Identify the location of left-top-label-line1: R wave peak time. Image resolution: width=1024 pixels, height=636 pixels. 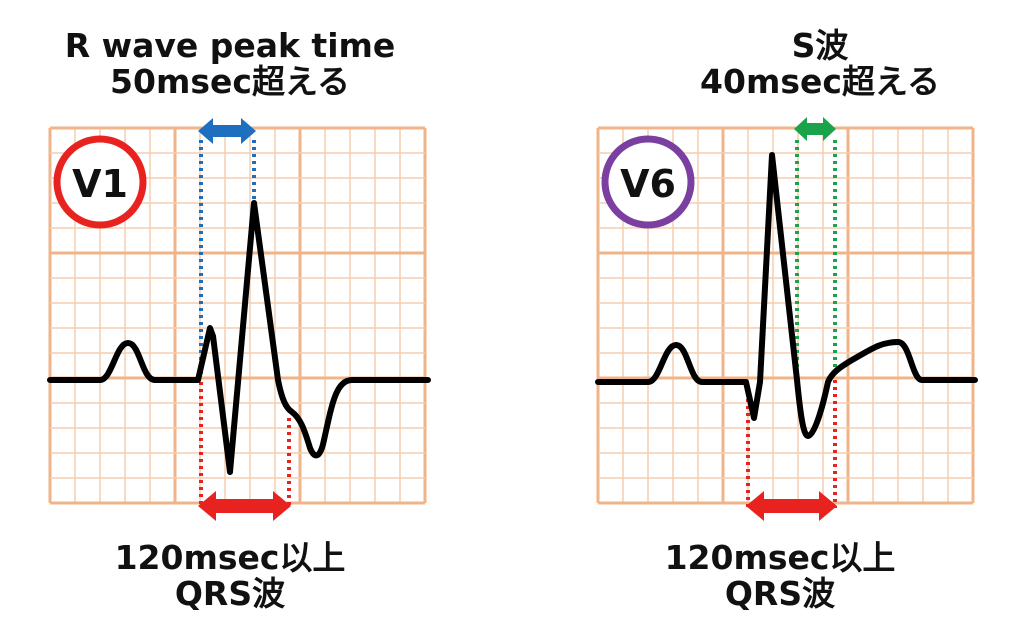
(230, 45).